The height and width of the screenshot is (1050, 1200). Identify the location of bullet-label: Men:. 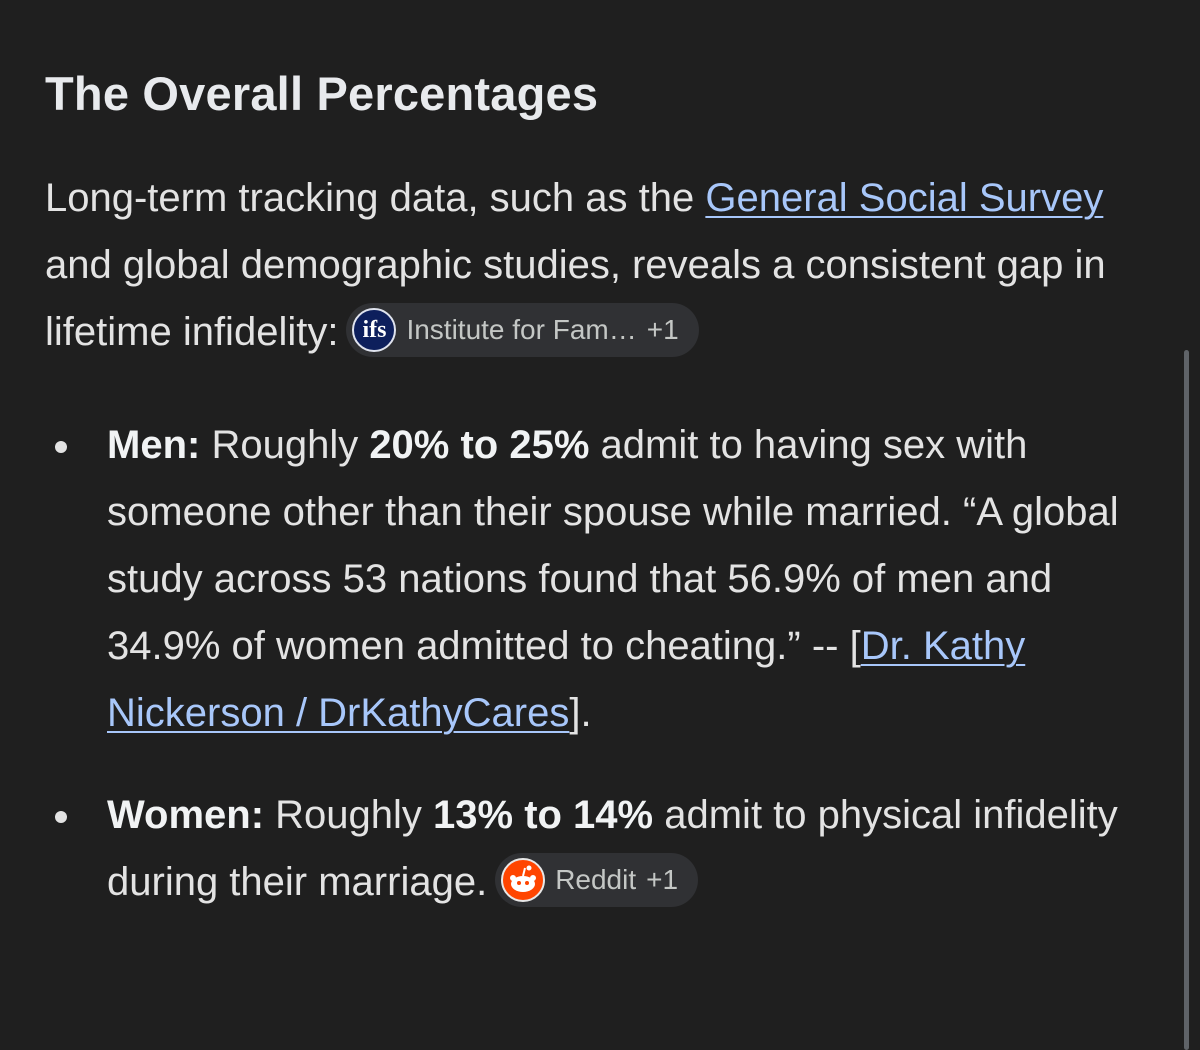
(154, 445).